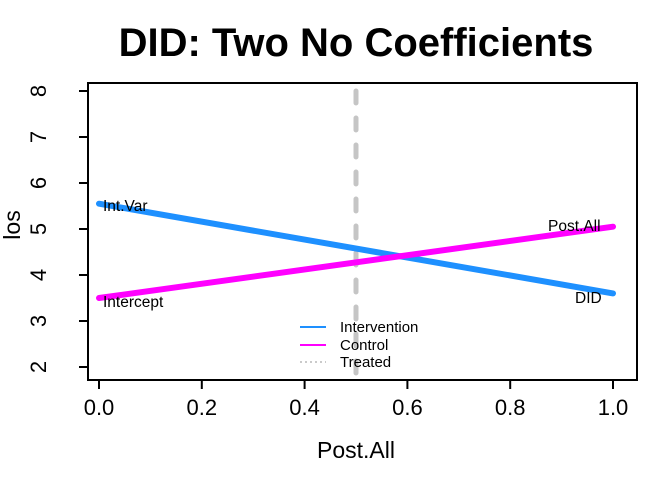  I want to click on legend-entry-control: Control, so click(344, 345).